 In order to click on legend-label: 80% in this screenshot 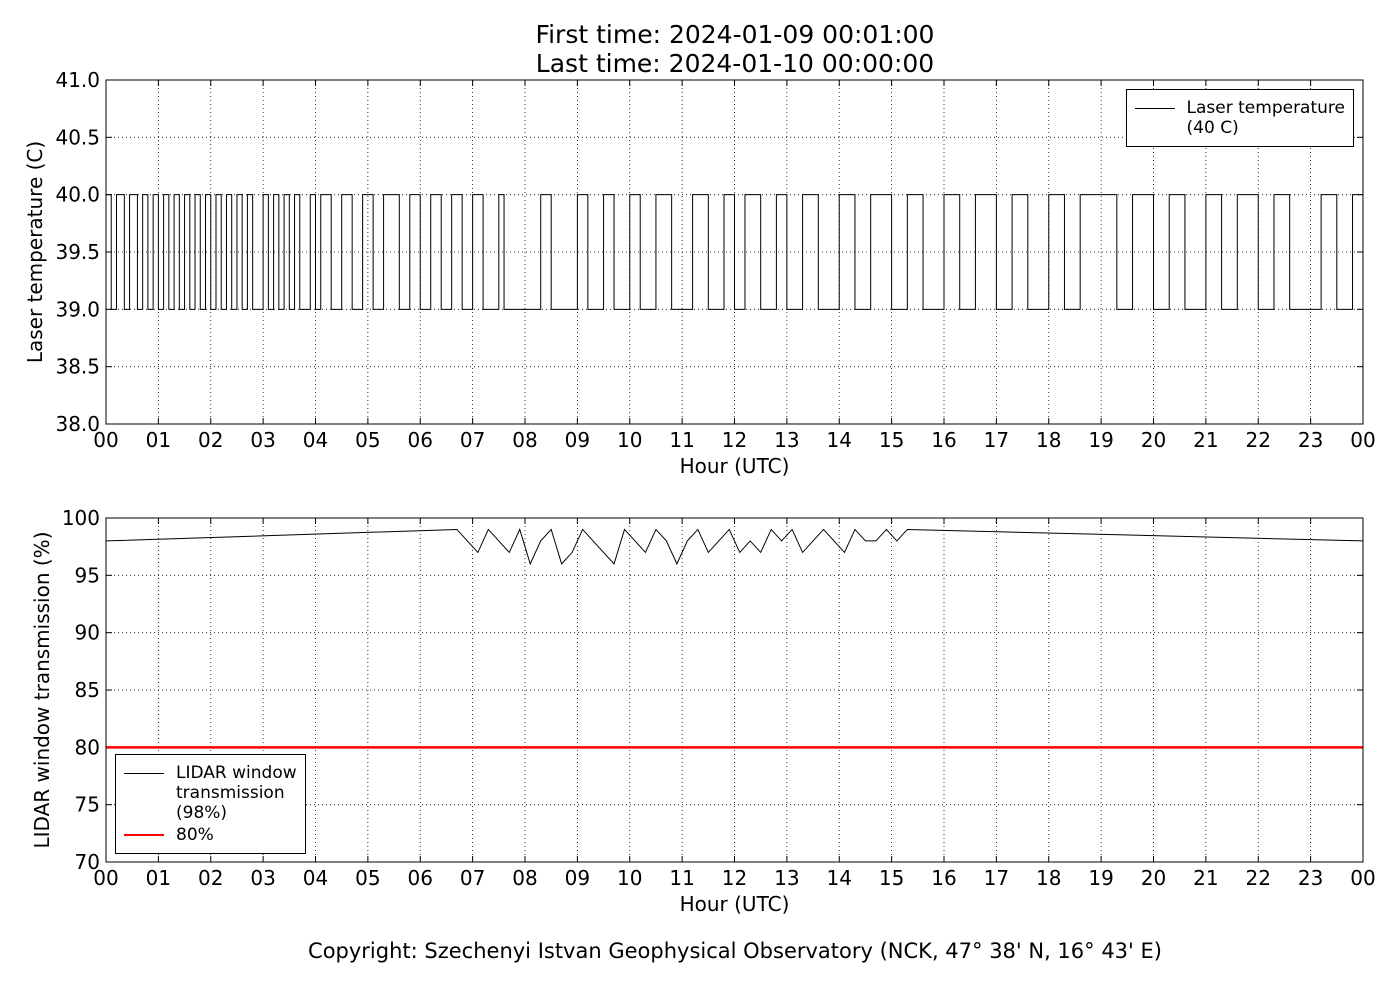, I will do `click(195, 835)`.